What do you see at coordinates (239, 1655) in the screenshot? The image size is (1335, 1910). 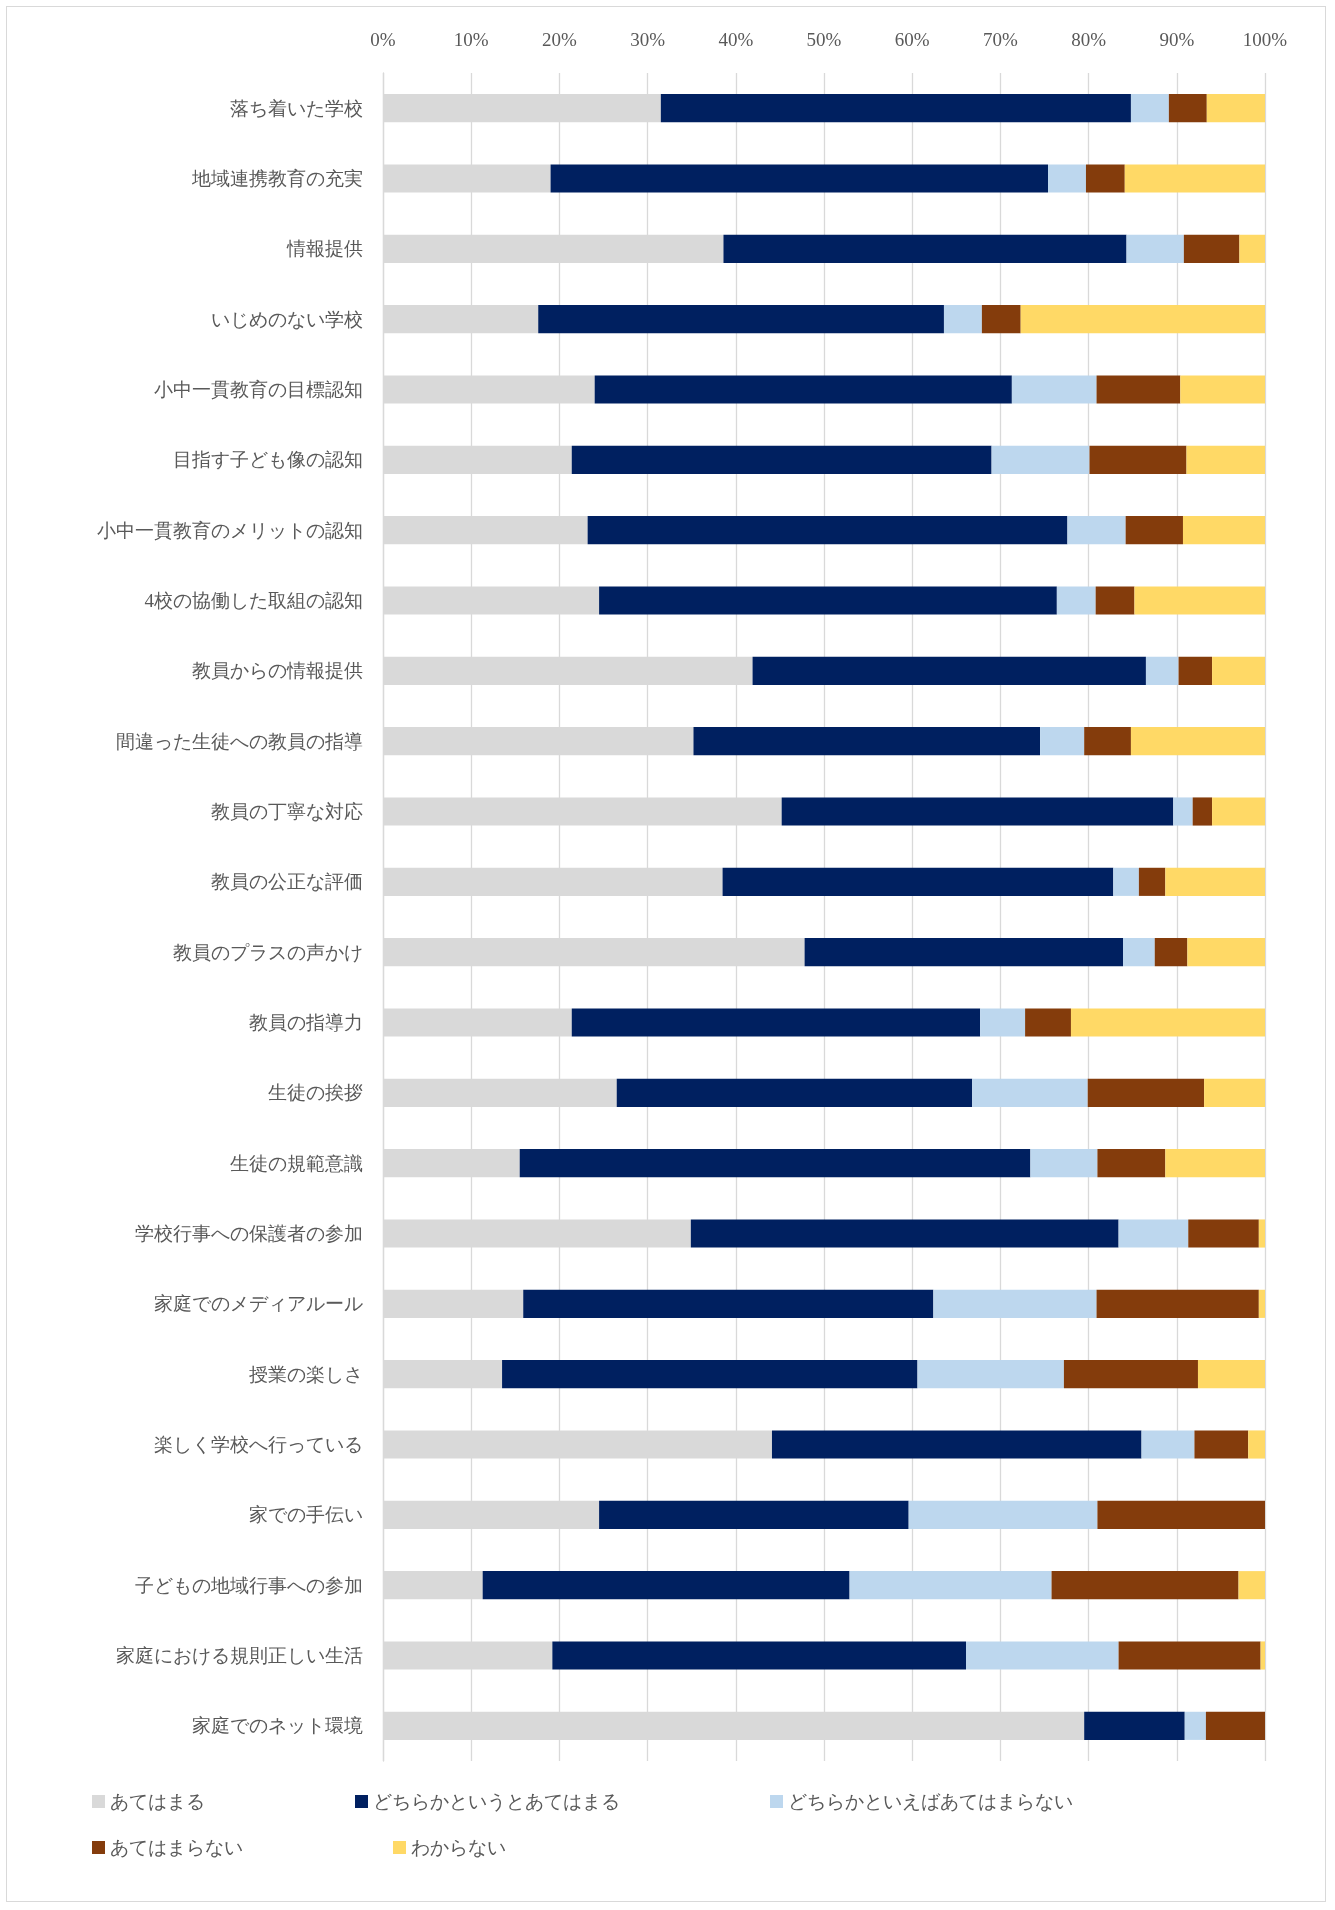 I see `y-tick-label: 家庭における規則正しい生活` at bounding box center [239, 1655].